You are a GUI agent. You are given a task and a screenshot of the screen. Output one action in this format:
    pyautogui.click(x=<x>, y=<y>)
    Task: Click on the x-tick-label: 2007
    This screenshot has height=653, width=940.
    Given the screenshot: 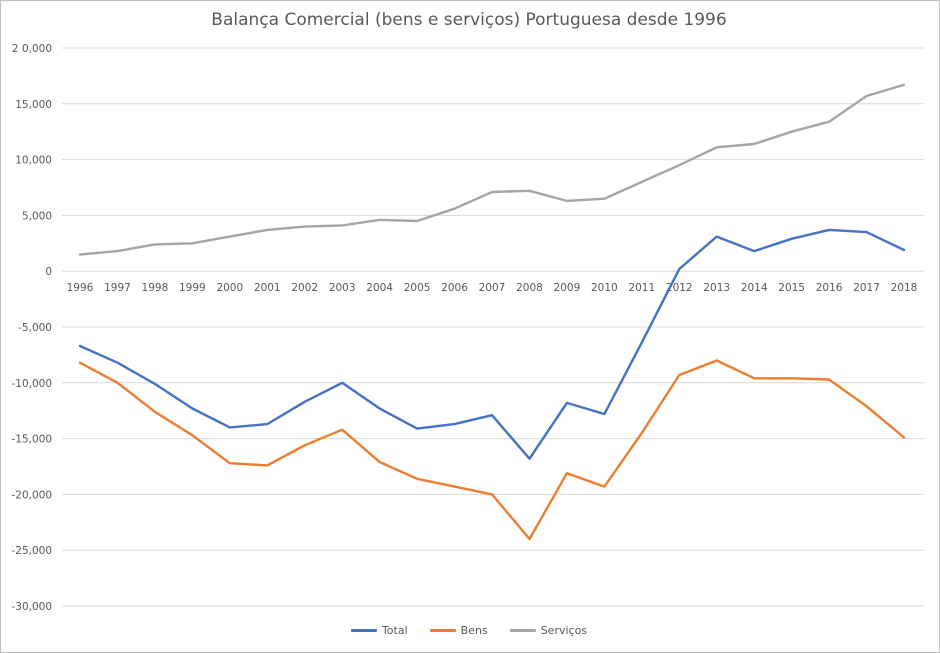 What is the action you would take?
    pyautogui.click(x=492, y=288)
    